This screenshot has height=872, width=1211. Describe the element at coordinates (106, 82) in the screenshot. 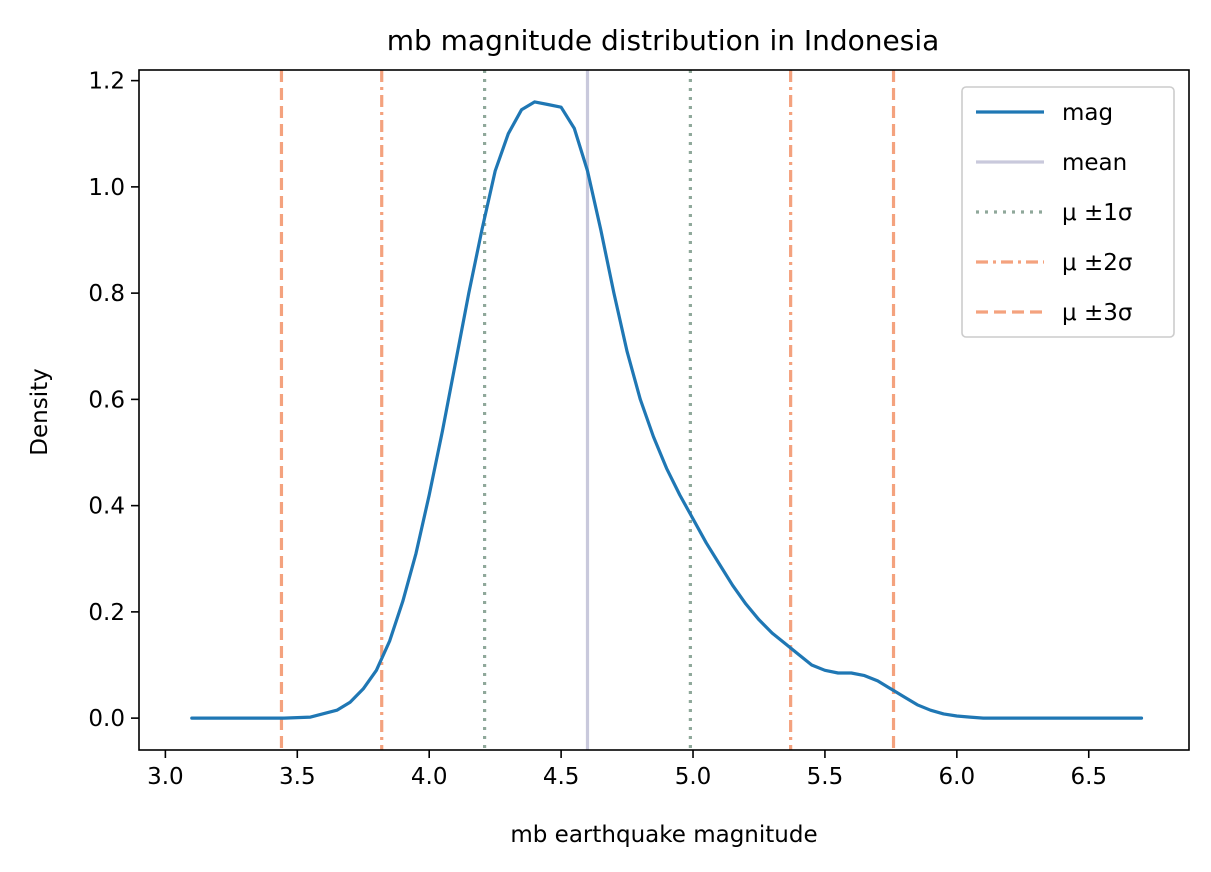

I see `y-tick-label: 1.2` at that location.